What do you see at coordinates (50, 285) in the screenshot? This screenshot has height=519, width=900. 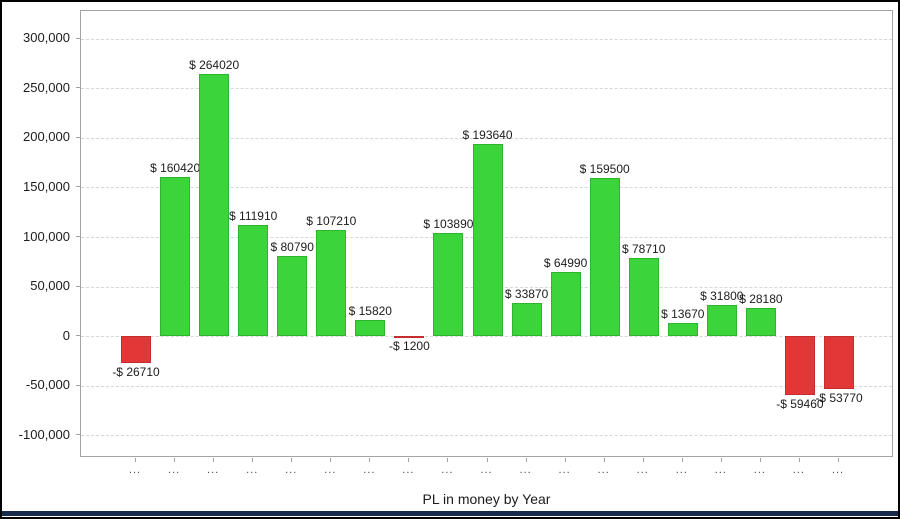 I see `y-tick-label: 50,000` at bounding box center [50, 285].